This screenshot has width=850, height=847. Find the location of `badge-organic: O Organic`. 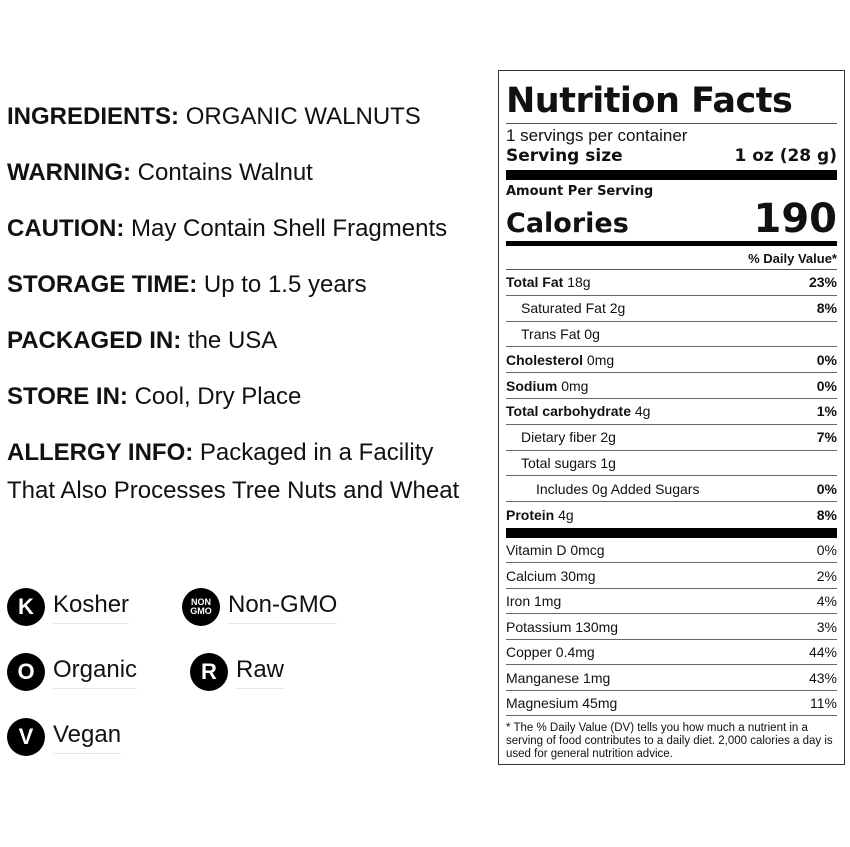

badge-organic: O Organic is located at coordinates (72, 672).